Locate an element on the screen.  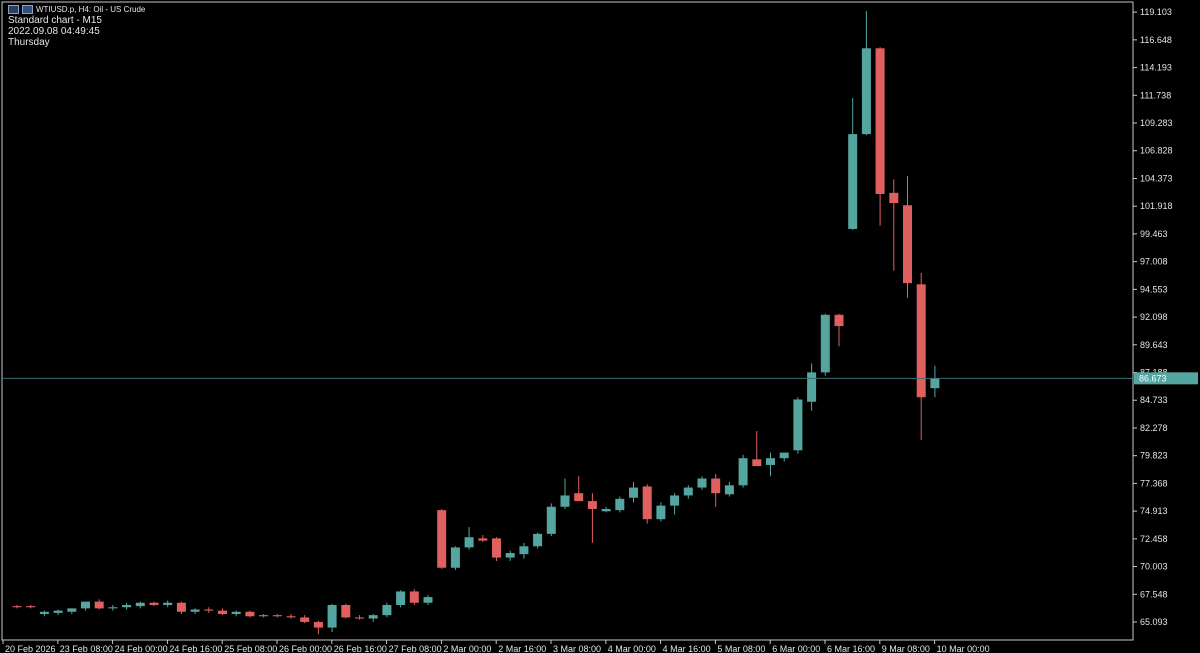
x-tick-label: 9 Mar 08:00 is located at coordinates (906, 648).